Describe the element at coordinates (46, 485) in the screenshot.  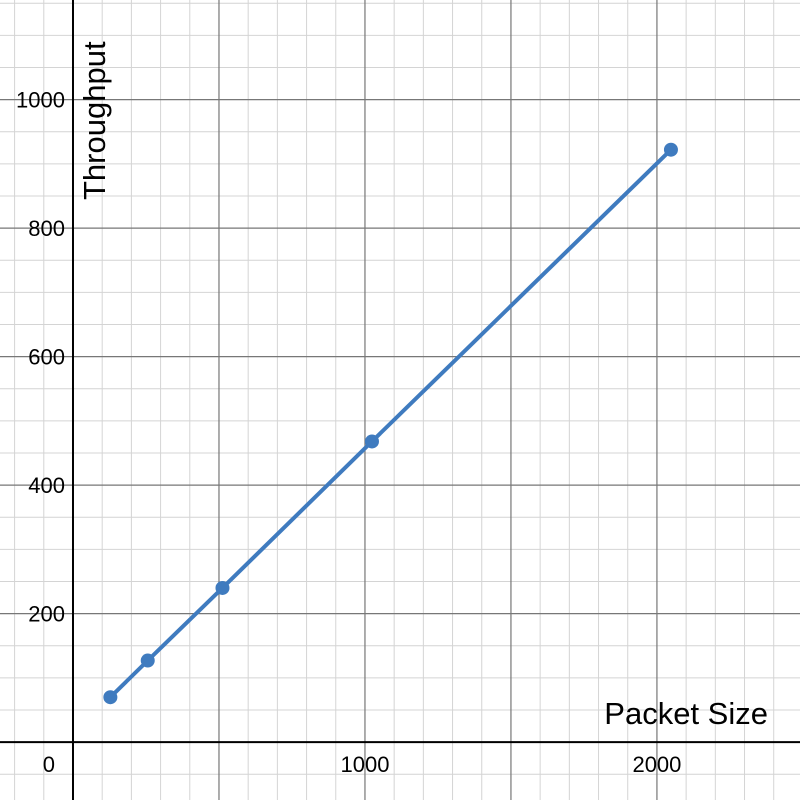
I see `y-tick-label: 400` at that location.